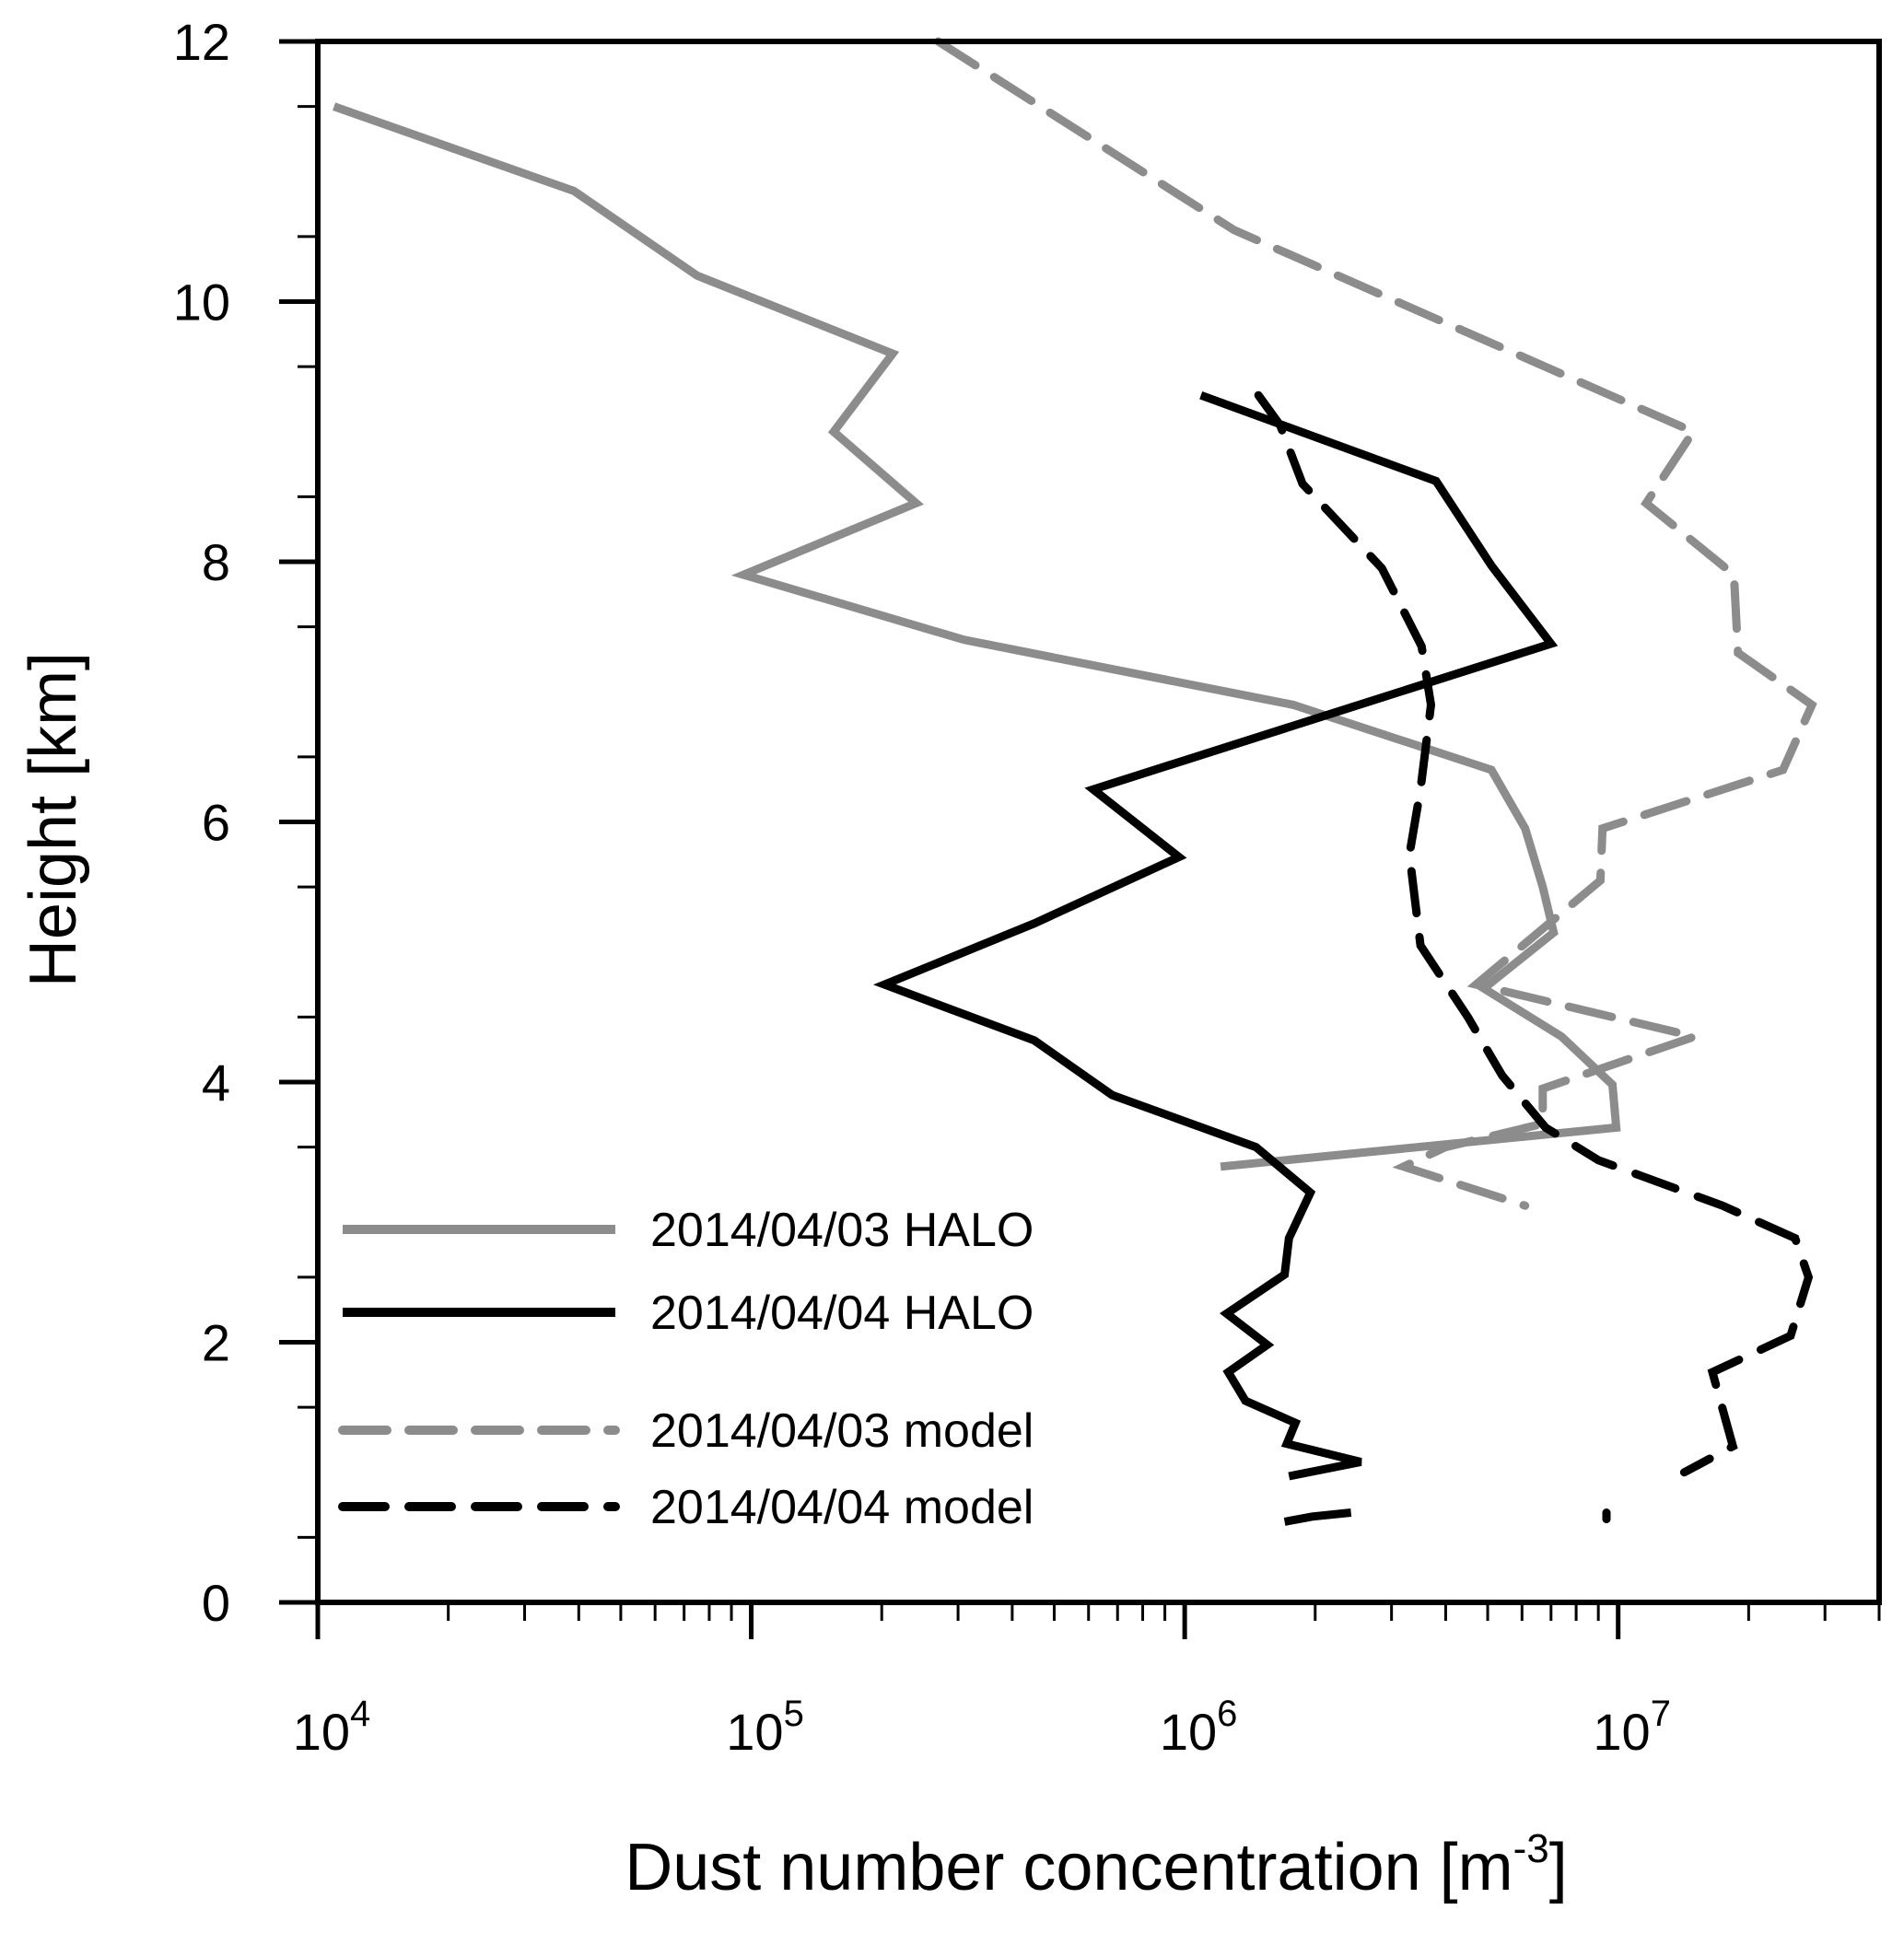  Describe the element at coordinates (1069, 1867) in the screenshot. I see `x-axis-title-main: Dust number concentration [m` at that location.